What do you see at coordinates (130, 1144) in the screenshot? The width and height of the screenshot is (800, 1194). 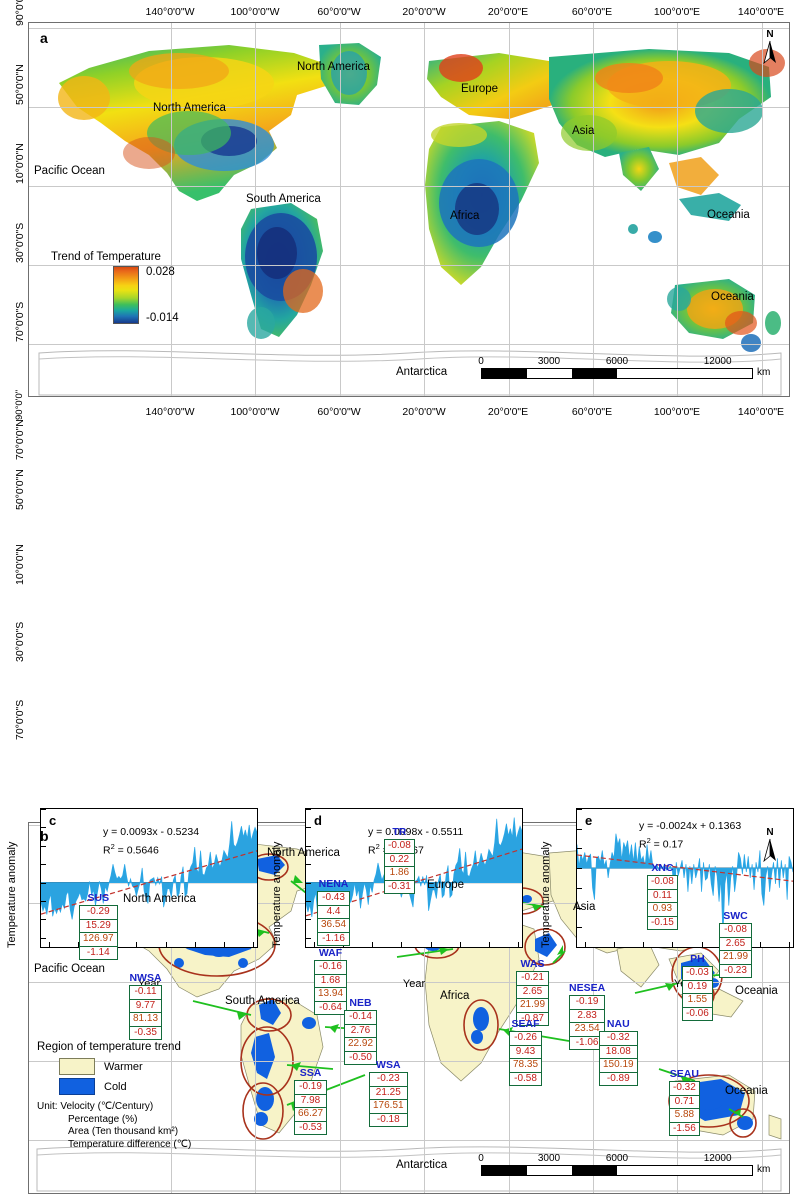 I see `legend-unit-line-3: Temperature difference (℃)` at bounding box center [130, 1144].